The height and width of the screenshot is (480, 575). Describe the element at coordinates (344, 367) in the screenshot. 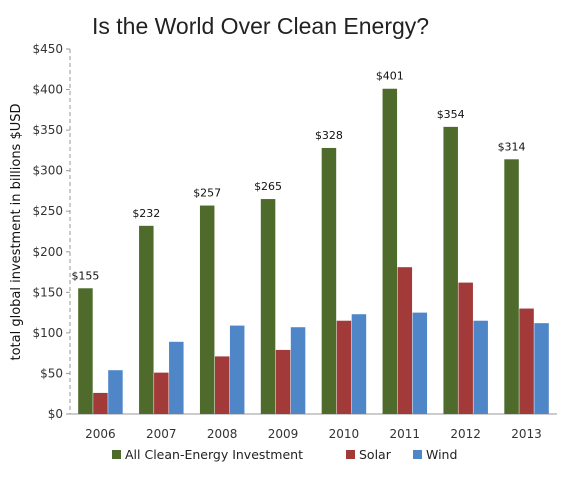

I see `bar-solar-2010` at that location.